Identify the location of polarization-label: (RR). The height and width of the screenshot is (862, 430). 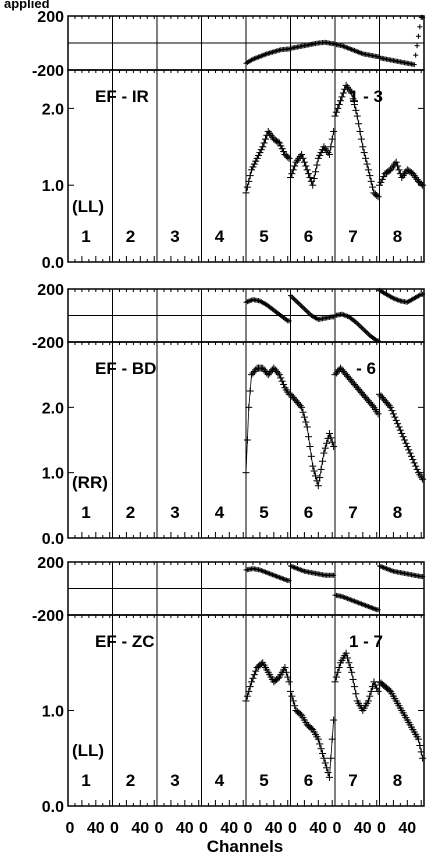
(90, 482).